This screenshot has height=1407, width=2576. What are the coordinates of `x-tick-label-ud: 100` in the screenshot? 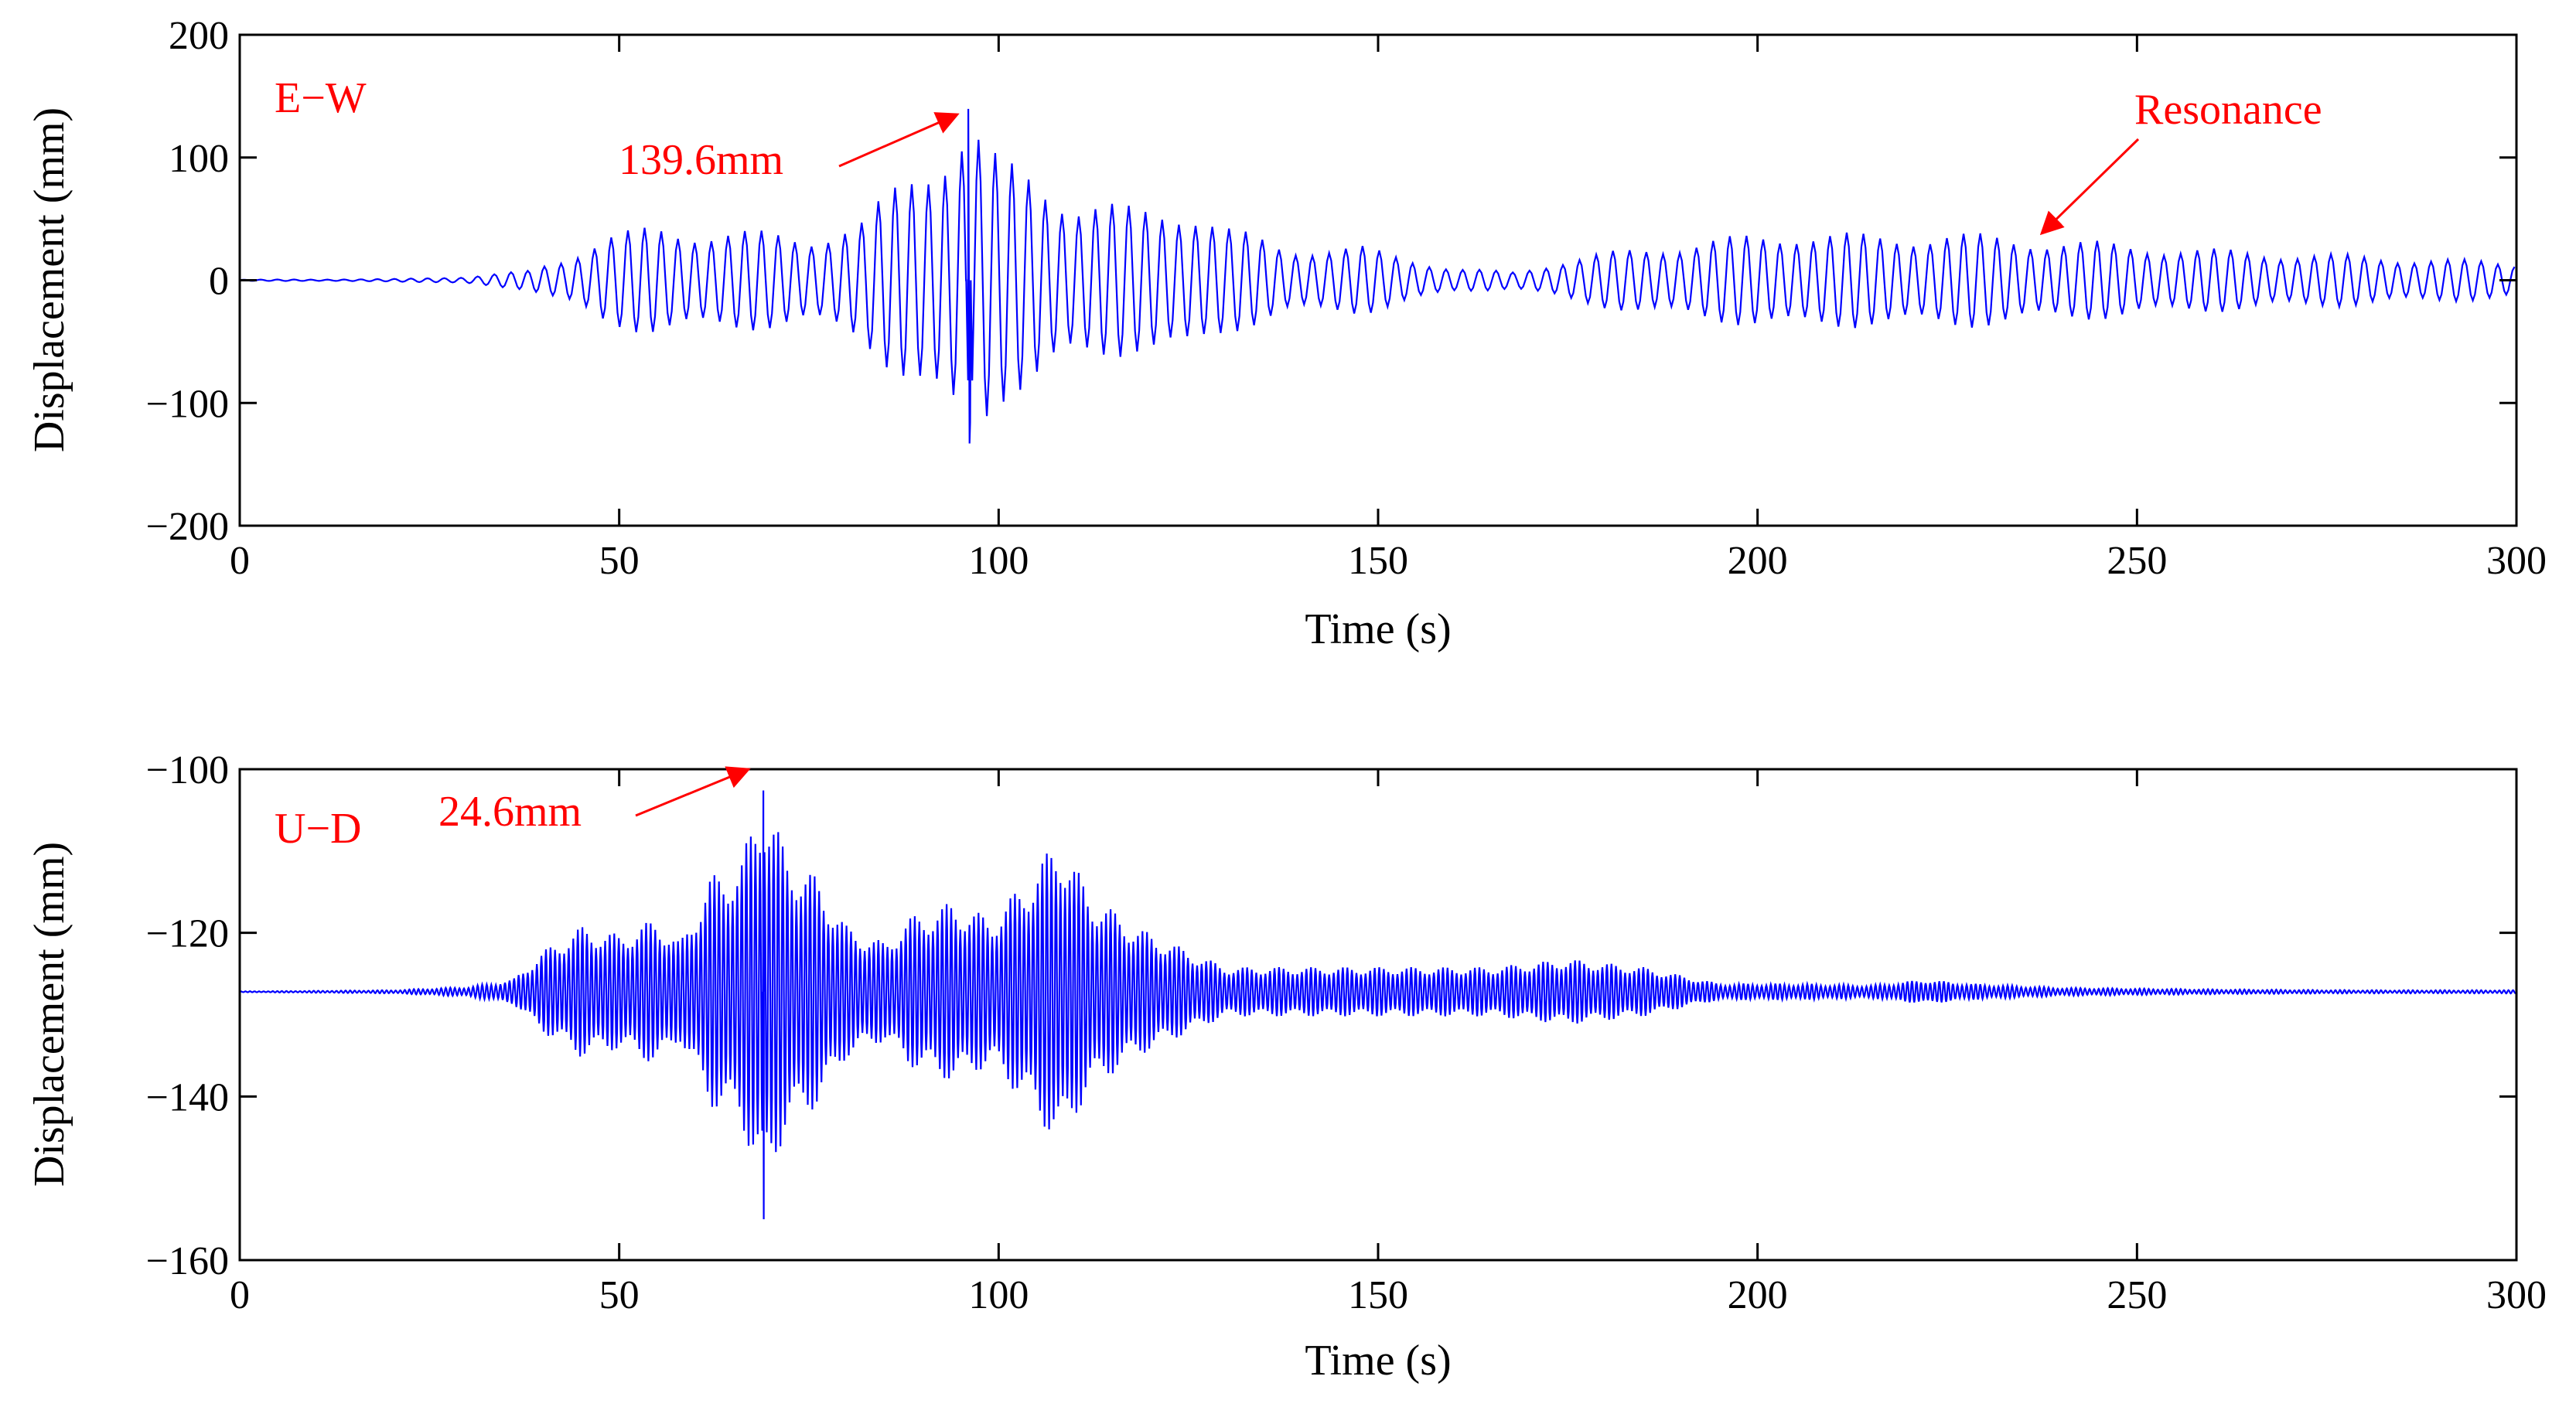 It's located at (998, 1295).